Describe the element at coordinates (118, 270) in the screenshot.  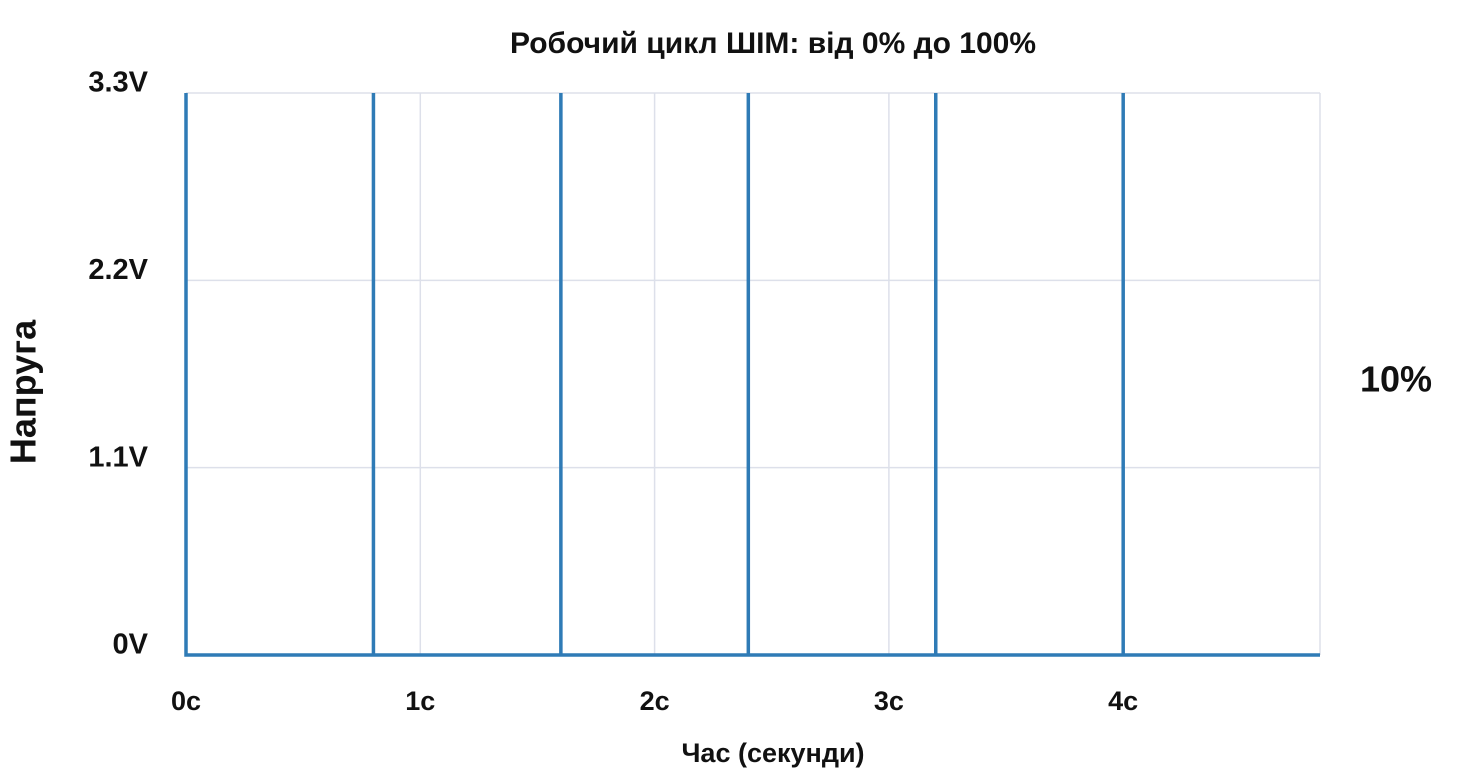
I see `y-tick-label: 2.2V` at that location.